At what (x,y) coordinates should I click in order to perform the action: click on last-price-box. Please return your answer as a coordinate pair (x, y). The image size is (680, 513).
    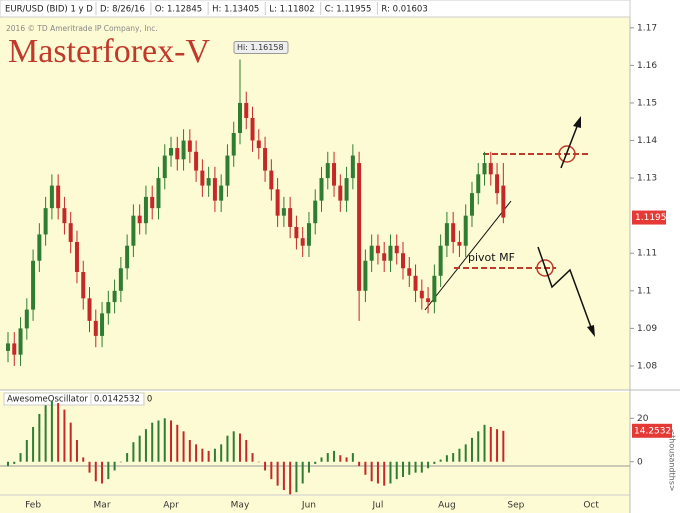
    Looking at the image, I should click on (649, 217).